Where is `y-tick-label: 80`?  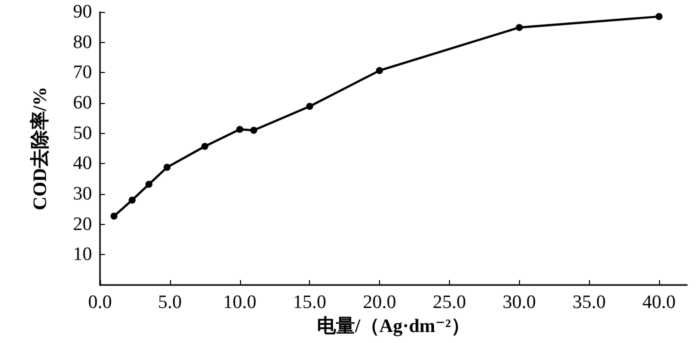 y-tick-label: 80 is located at coordinates (82, 42).